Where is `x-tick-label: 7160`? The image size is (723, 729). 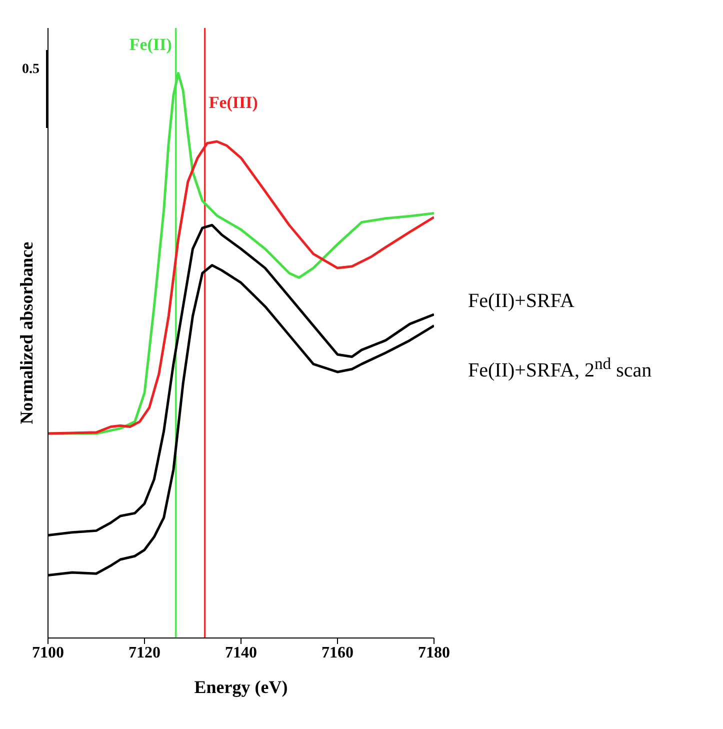 x-tick-label: 7160 is located at coordinates (338, 653).